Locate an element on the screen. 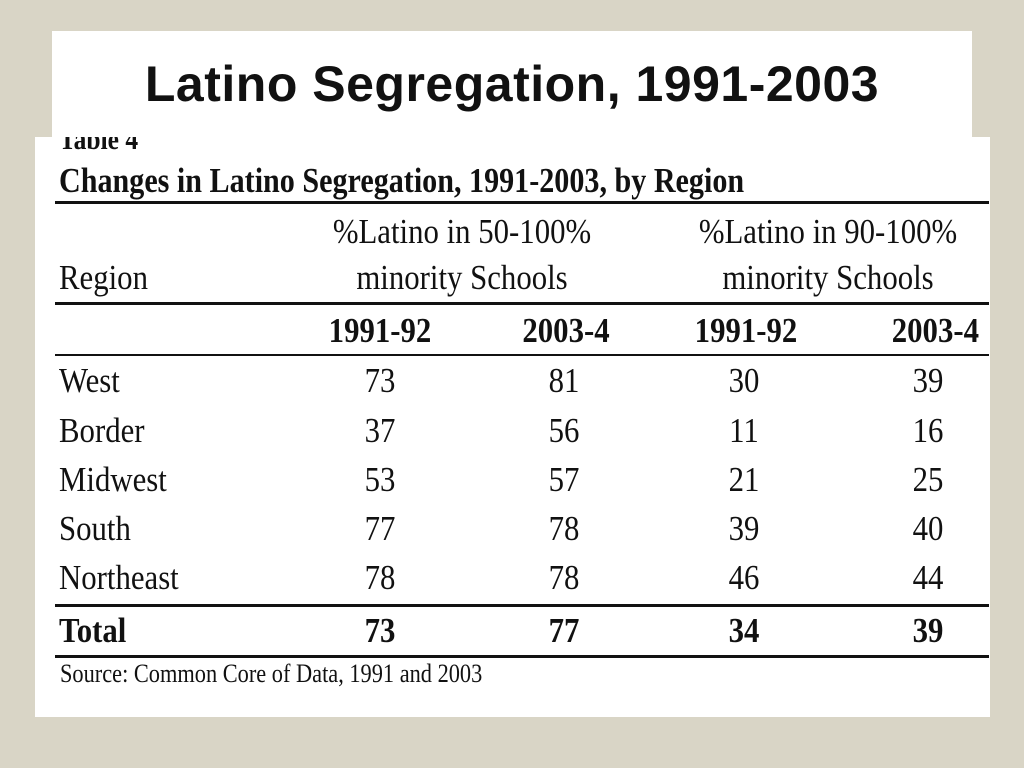 The width and height of the screenshot is (1024, 768). slide-title: Latino Segregation, 1991-2003 is located at coordinates (512, 84).